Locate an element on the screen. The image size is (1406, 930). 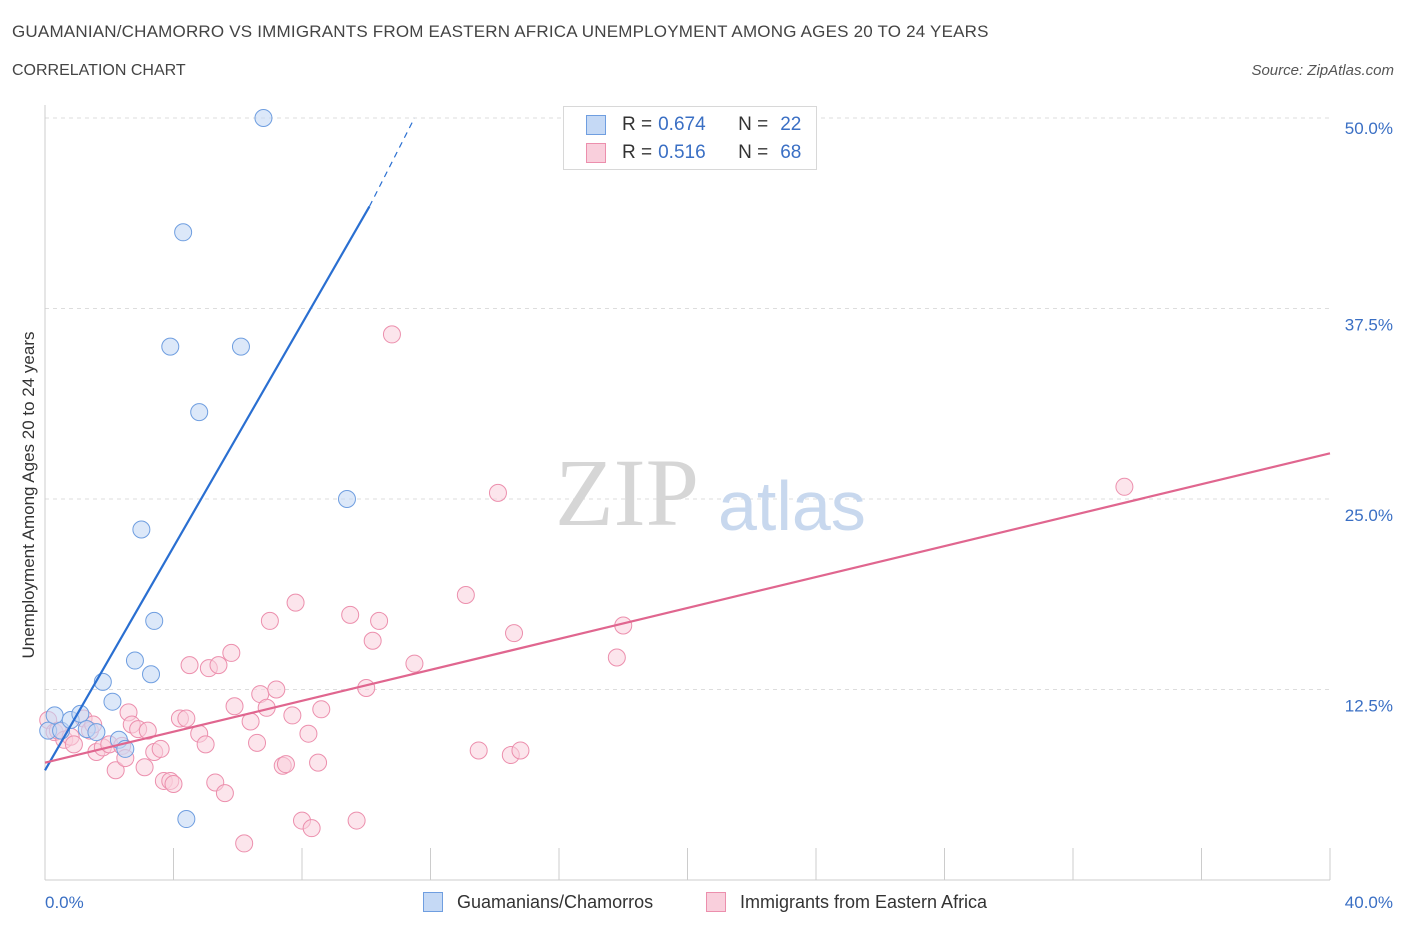
n-value: 68 is located at coordinates (791, 152).